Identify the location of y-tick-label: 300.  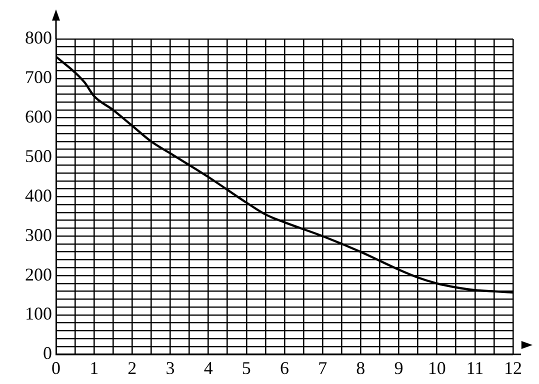
(38, 234).